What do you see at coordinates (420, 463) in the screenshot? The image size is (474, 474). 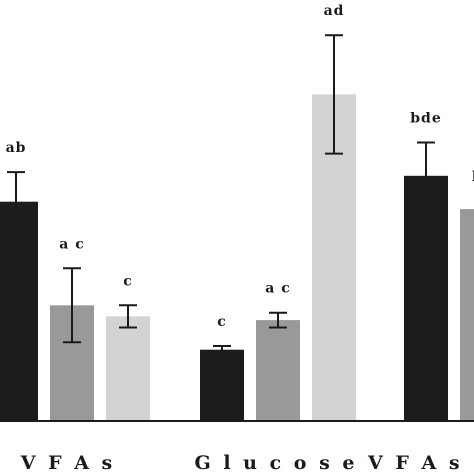 I see `category-label-vfas-plus: V F A s +` at bounding box center [420, 463].